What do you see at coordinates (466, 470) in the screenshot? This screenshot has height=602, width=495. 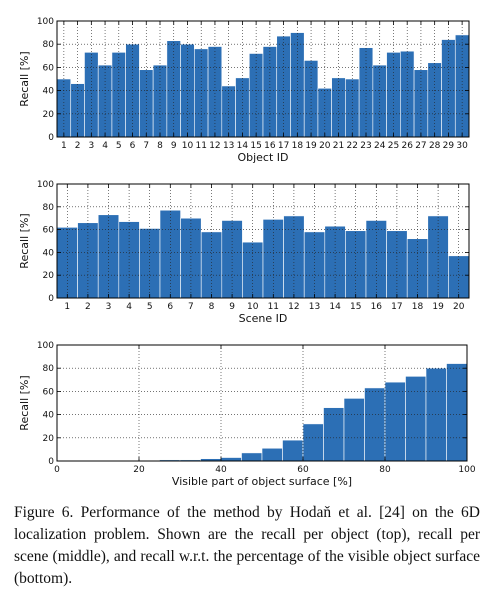 I see `x-tick-label: 100` at bounding box center [466, 470].